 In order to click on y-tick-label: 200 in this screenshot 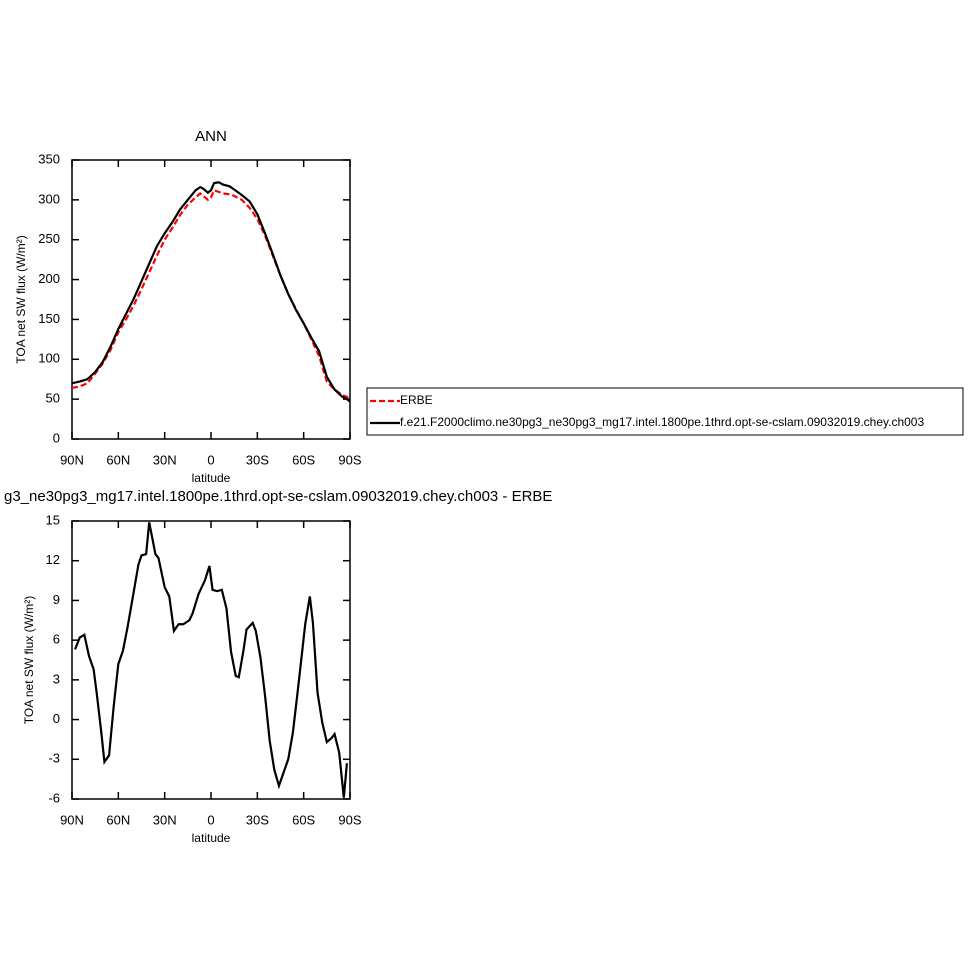, I will do `click(49, 278)`.